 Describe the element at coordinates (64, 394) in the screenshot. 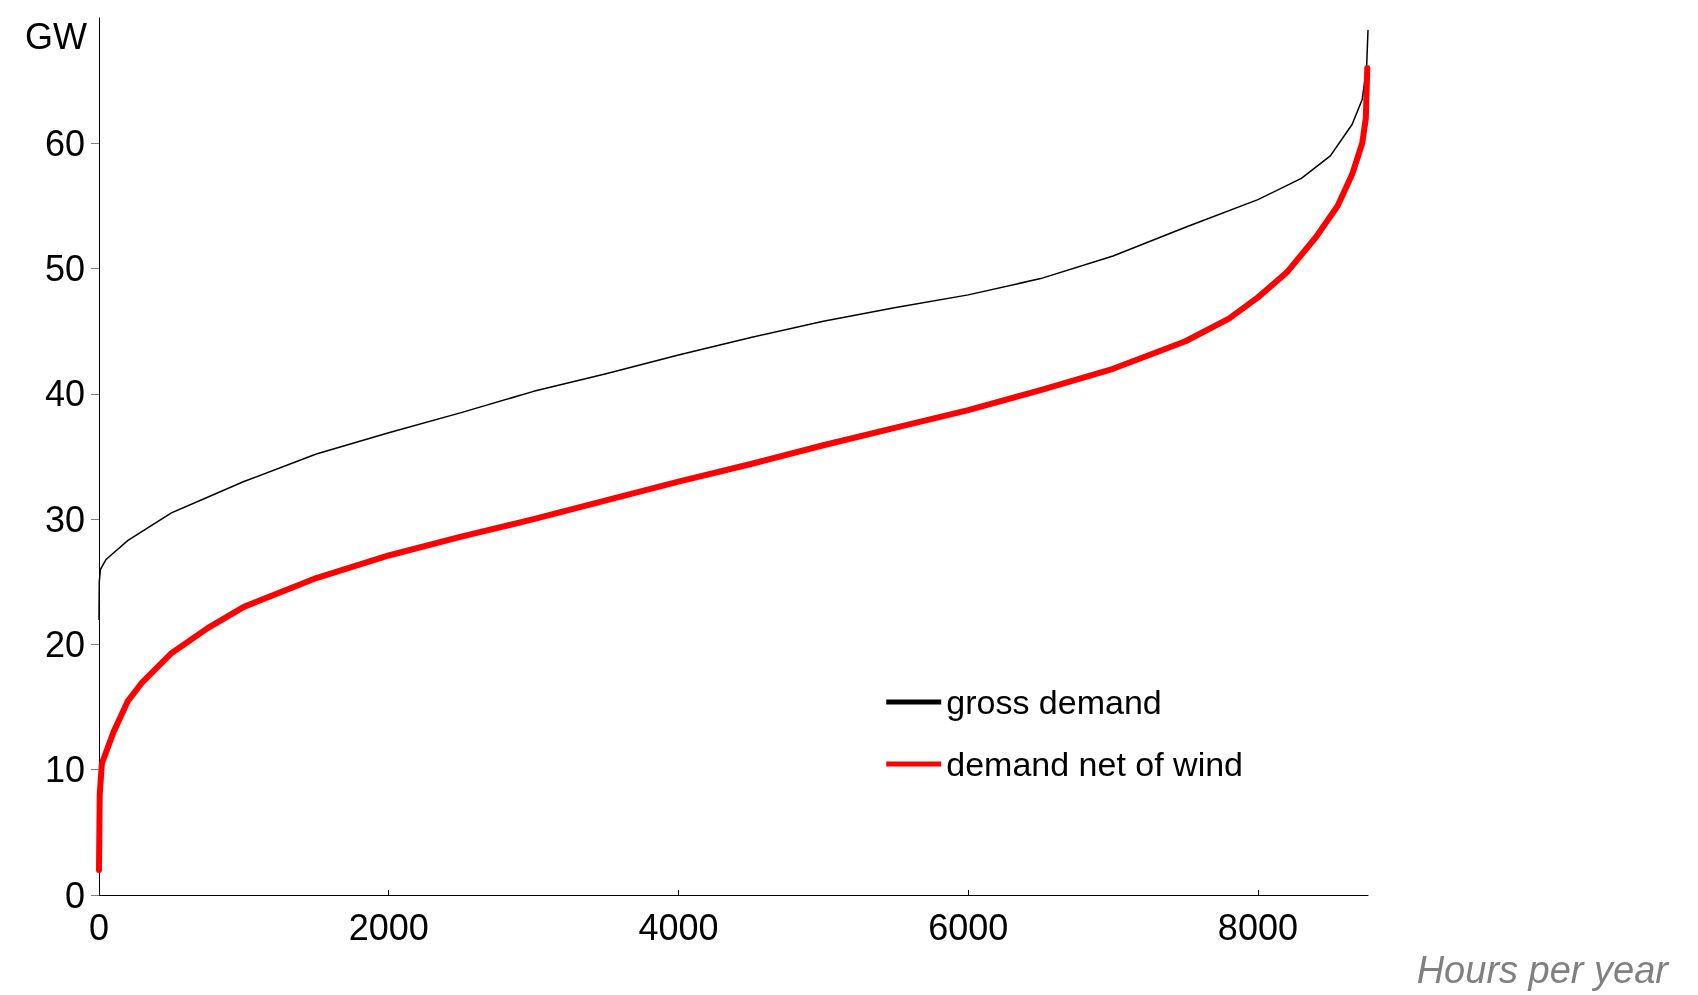

I see `y-tick-label: 40` at that location.